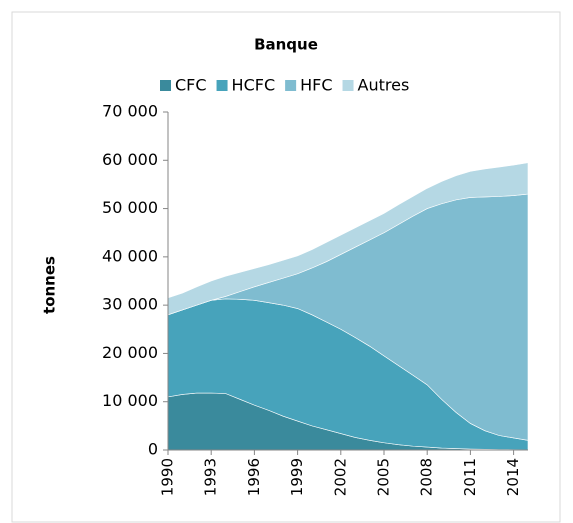 Image resolution: width=573 pixels, height=523 pixels. What do you see at coordinates (50, 285) in the screenshot?
I see `y-axis-label: tonnes` at bounding box center [50, 285].